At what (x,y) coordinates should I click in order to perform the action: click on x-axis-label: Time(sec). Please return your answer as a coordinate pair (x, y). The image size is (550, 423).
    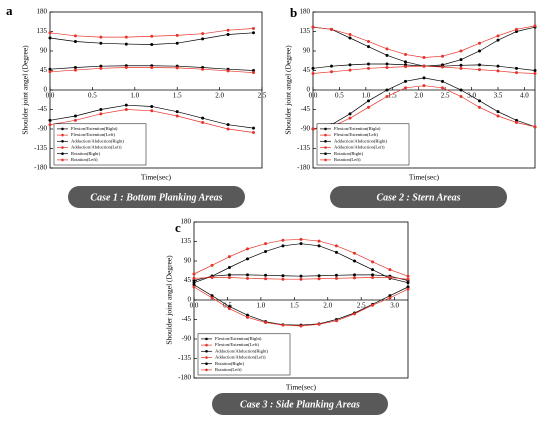
    Looking at the image, I should click on (424, 177).